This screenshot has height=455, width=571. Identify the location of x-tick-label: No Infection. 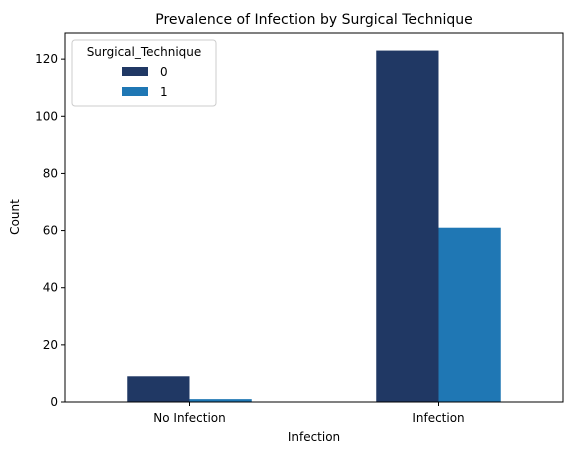
(189, 418).